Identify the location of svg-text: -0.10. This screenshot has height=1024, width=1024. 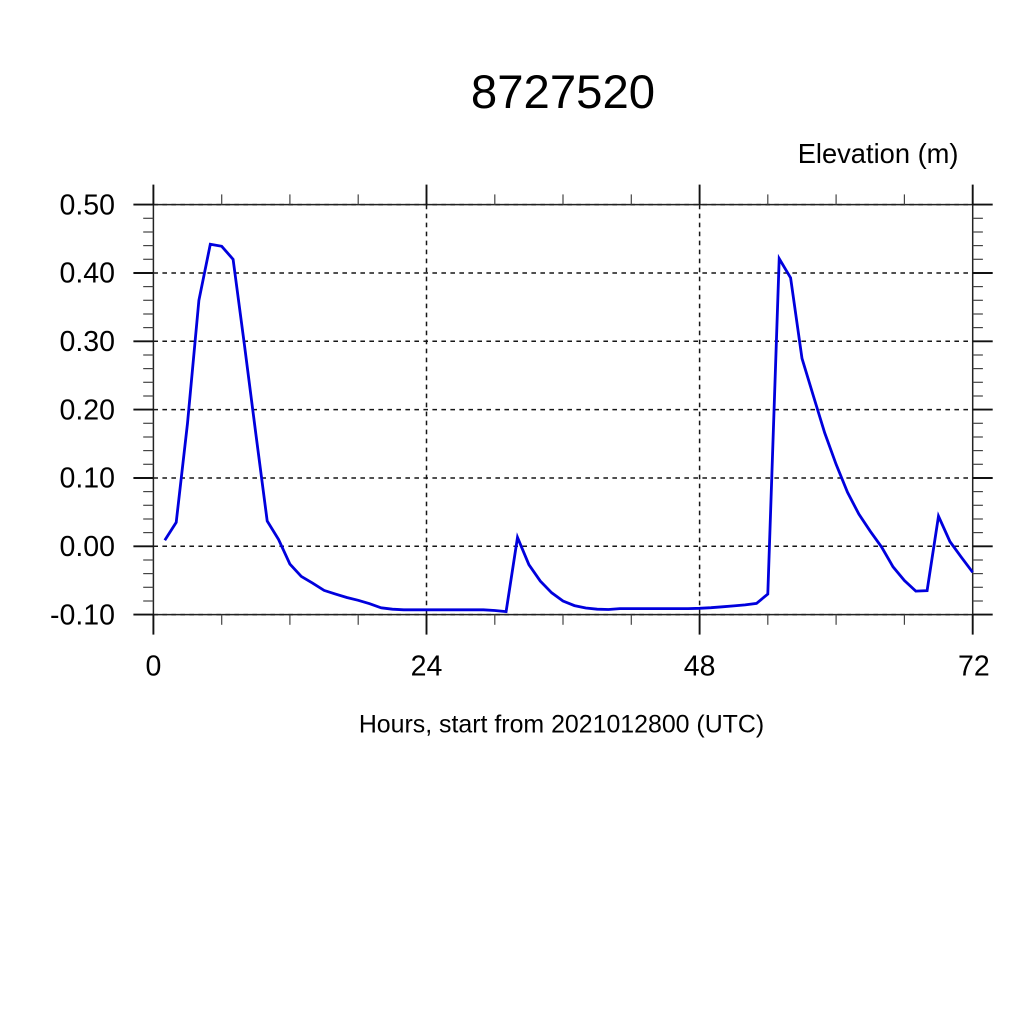
(82, 615).